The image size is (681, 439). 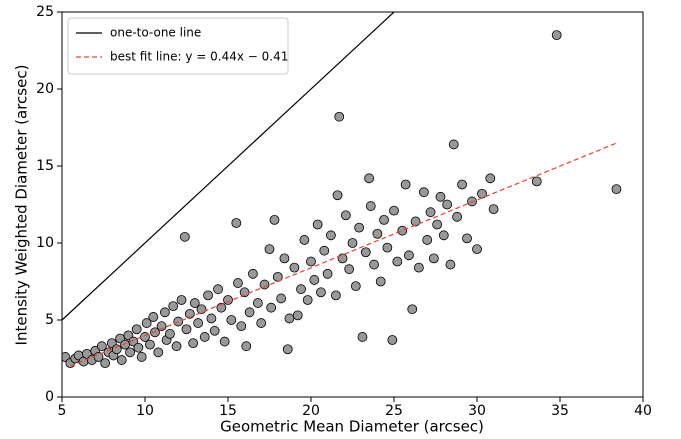 What do you see at coordinates (311, 411) in the screenshot?
I see `x-tick-label: 20` at bounding box center [311, 411].